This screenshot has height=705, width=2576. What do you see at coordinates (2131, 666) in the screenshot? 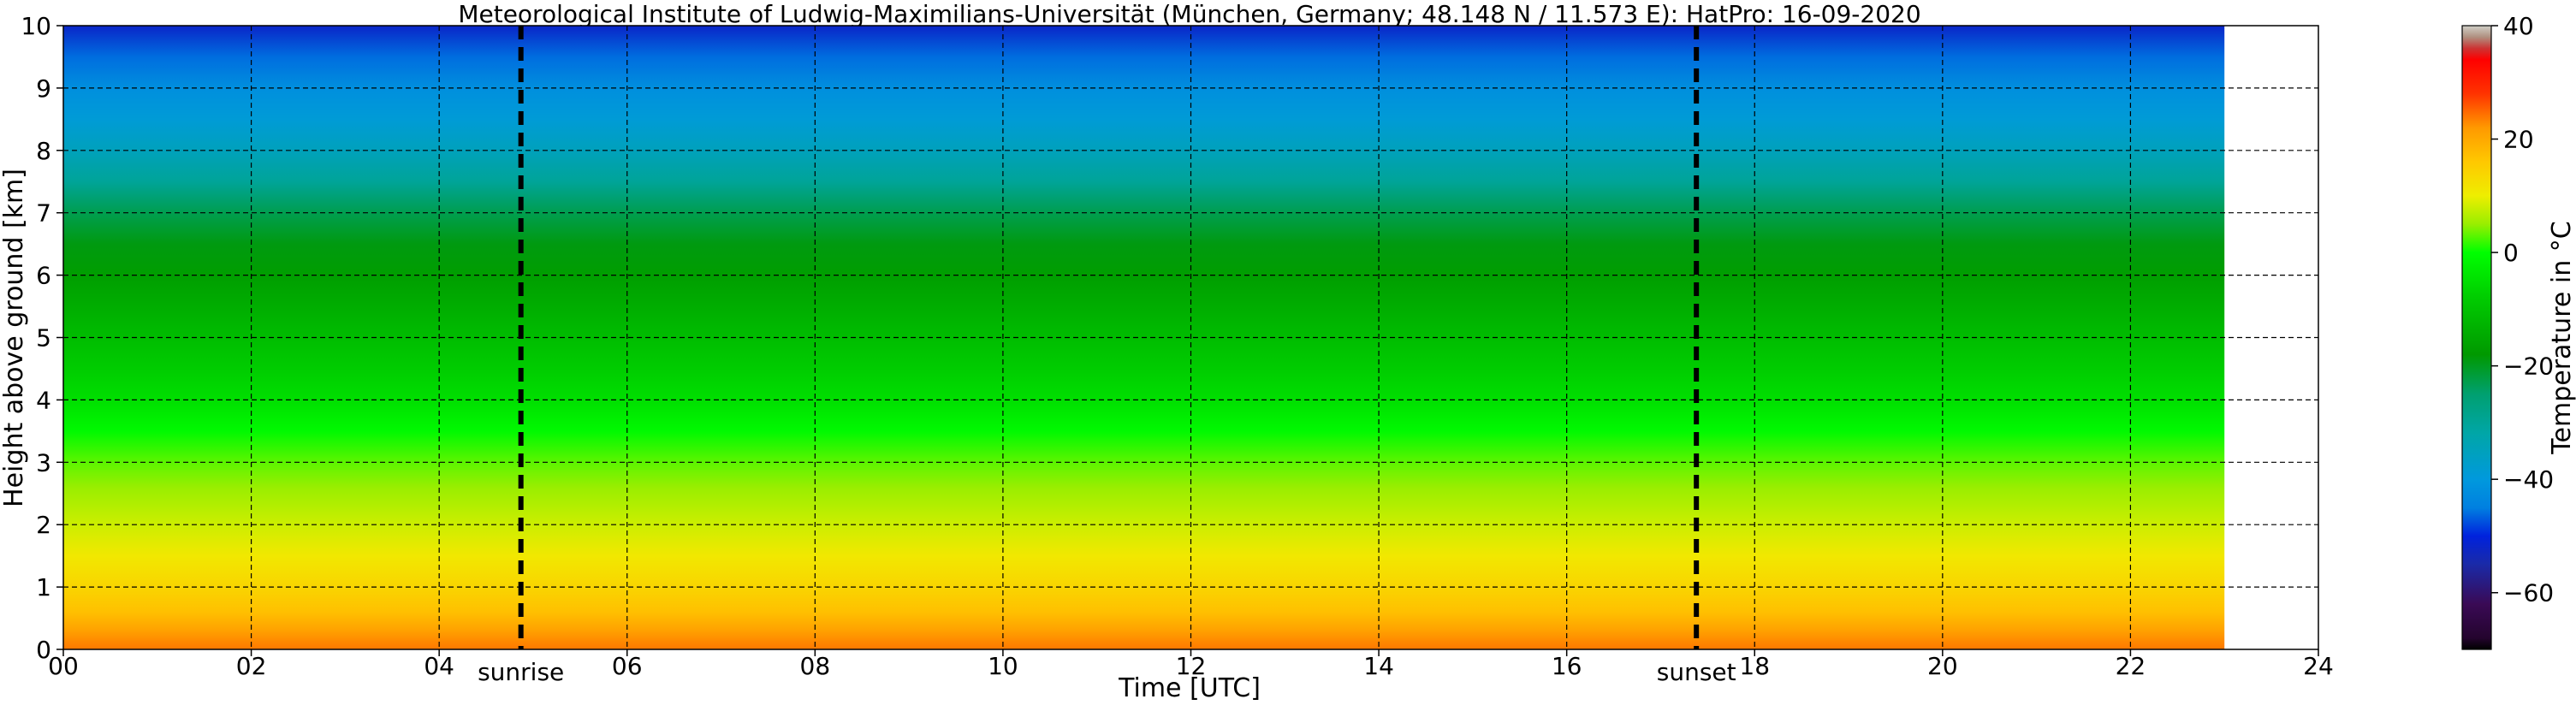
I see `x-tick-label: 22` at bounding box center [2131, 666].